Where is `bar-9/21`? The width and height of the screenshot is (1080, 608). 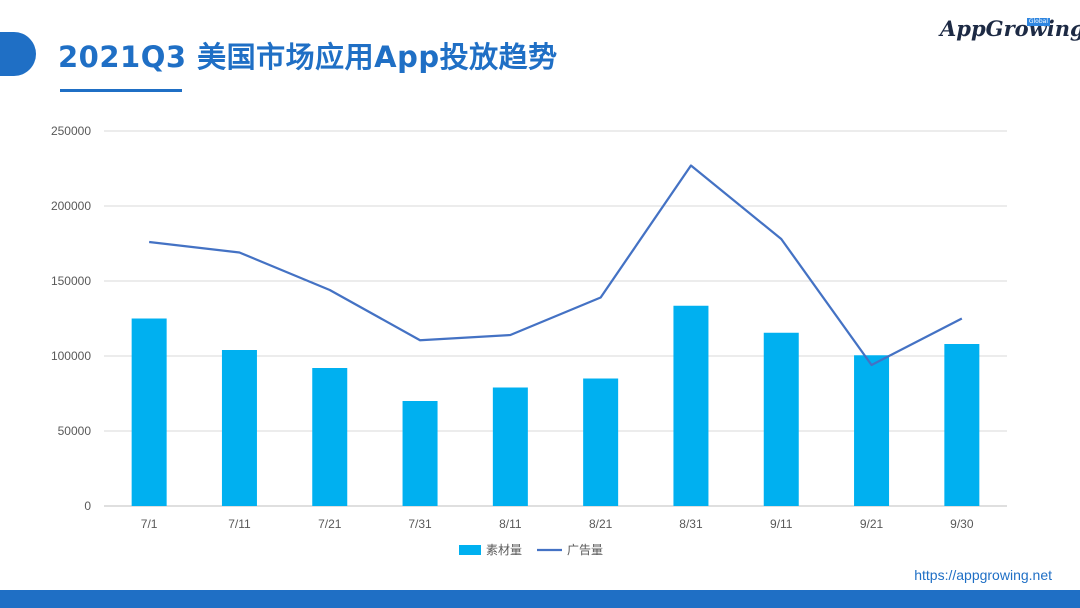 bar-9/21 is located at coordinates (872, 430).